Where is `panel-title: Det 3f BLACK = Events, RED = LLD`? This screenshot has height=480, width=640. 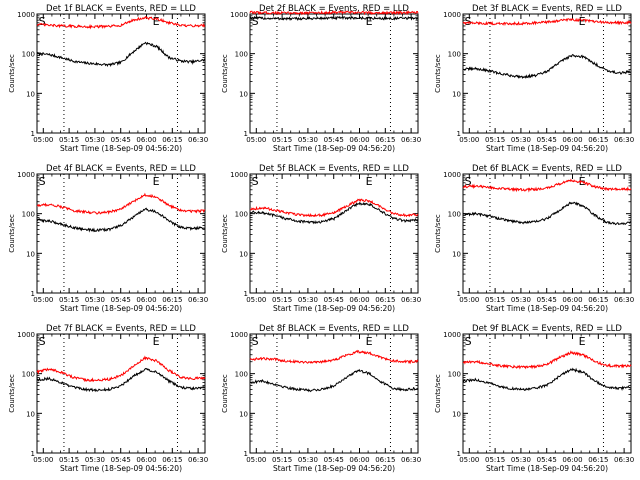
panel-title: Det 3f BLACK = Events, RED = LLD is located at coordinates (547, 9).